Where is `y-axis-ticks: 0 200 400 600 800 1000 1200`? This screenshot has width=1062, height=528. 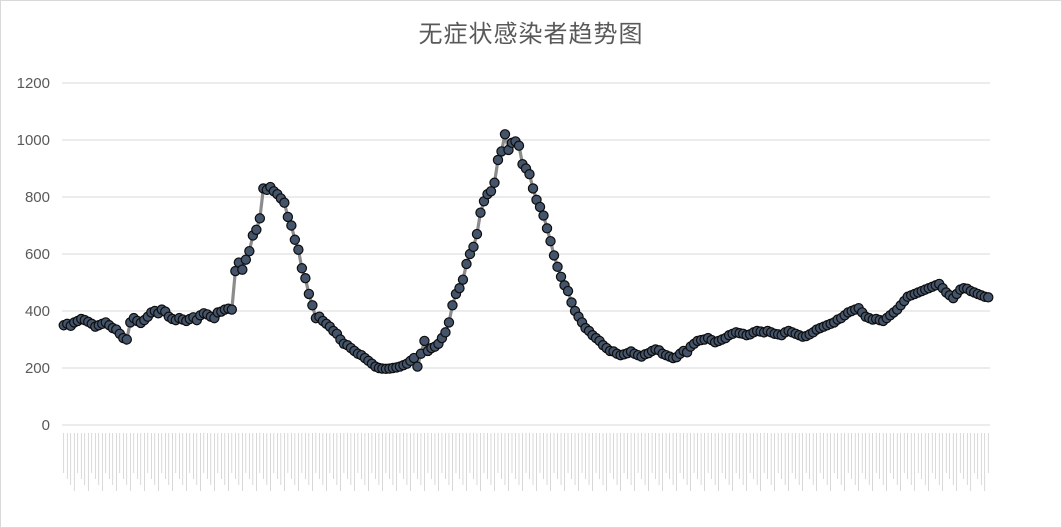
y-axis-ticks: 0 200 400 600 800 1000 1200 is located at coordinates (33, 254).